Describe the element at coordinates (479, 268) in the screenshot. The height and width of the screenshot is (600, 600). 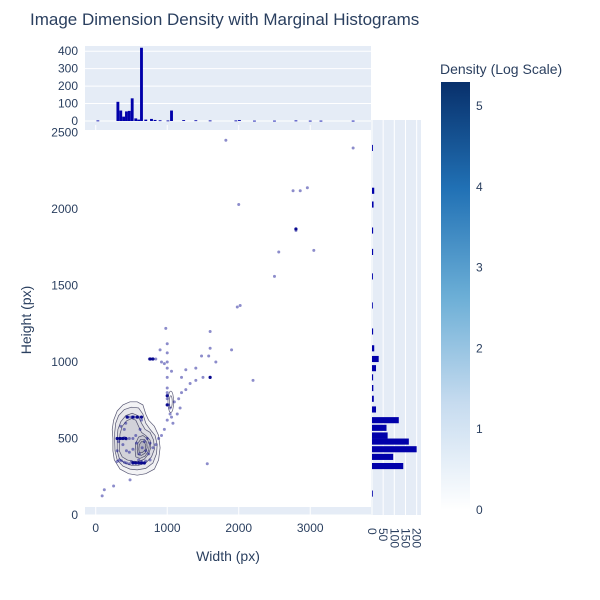
I see `colorbar-tick-label: 3` at that location.